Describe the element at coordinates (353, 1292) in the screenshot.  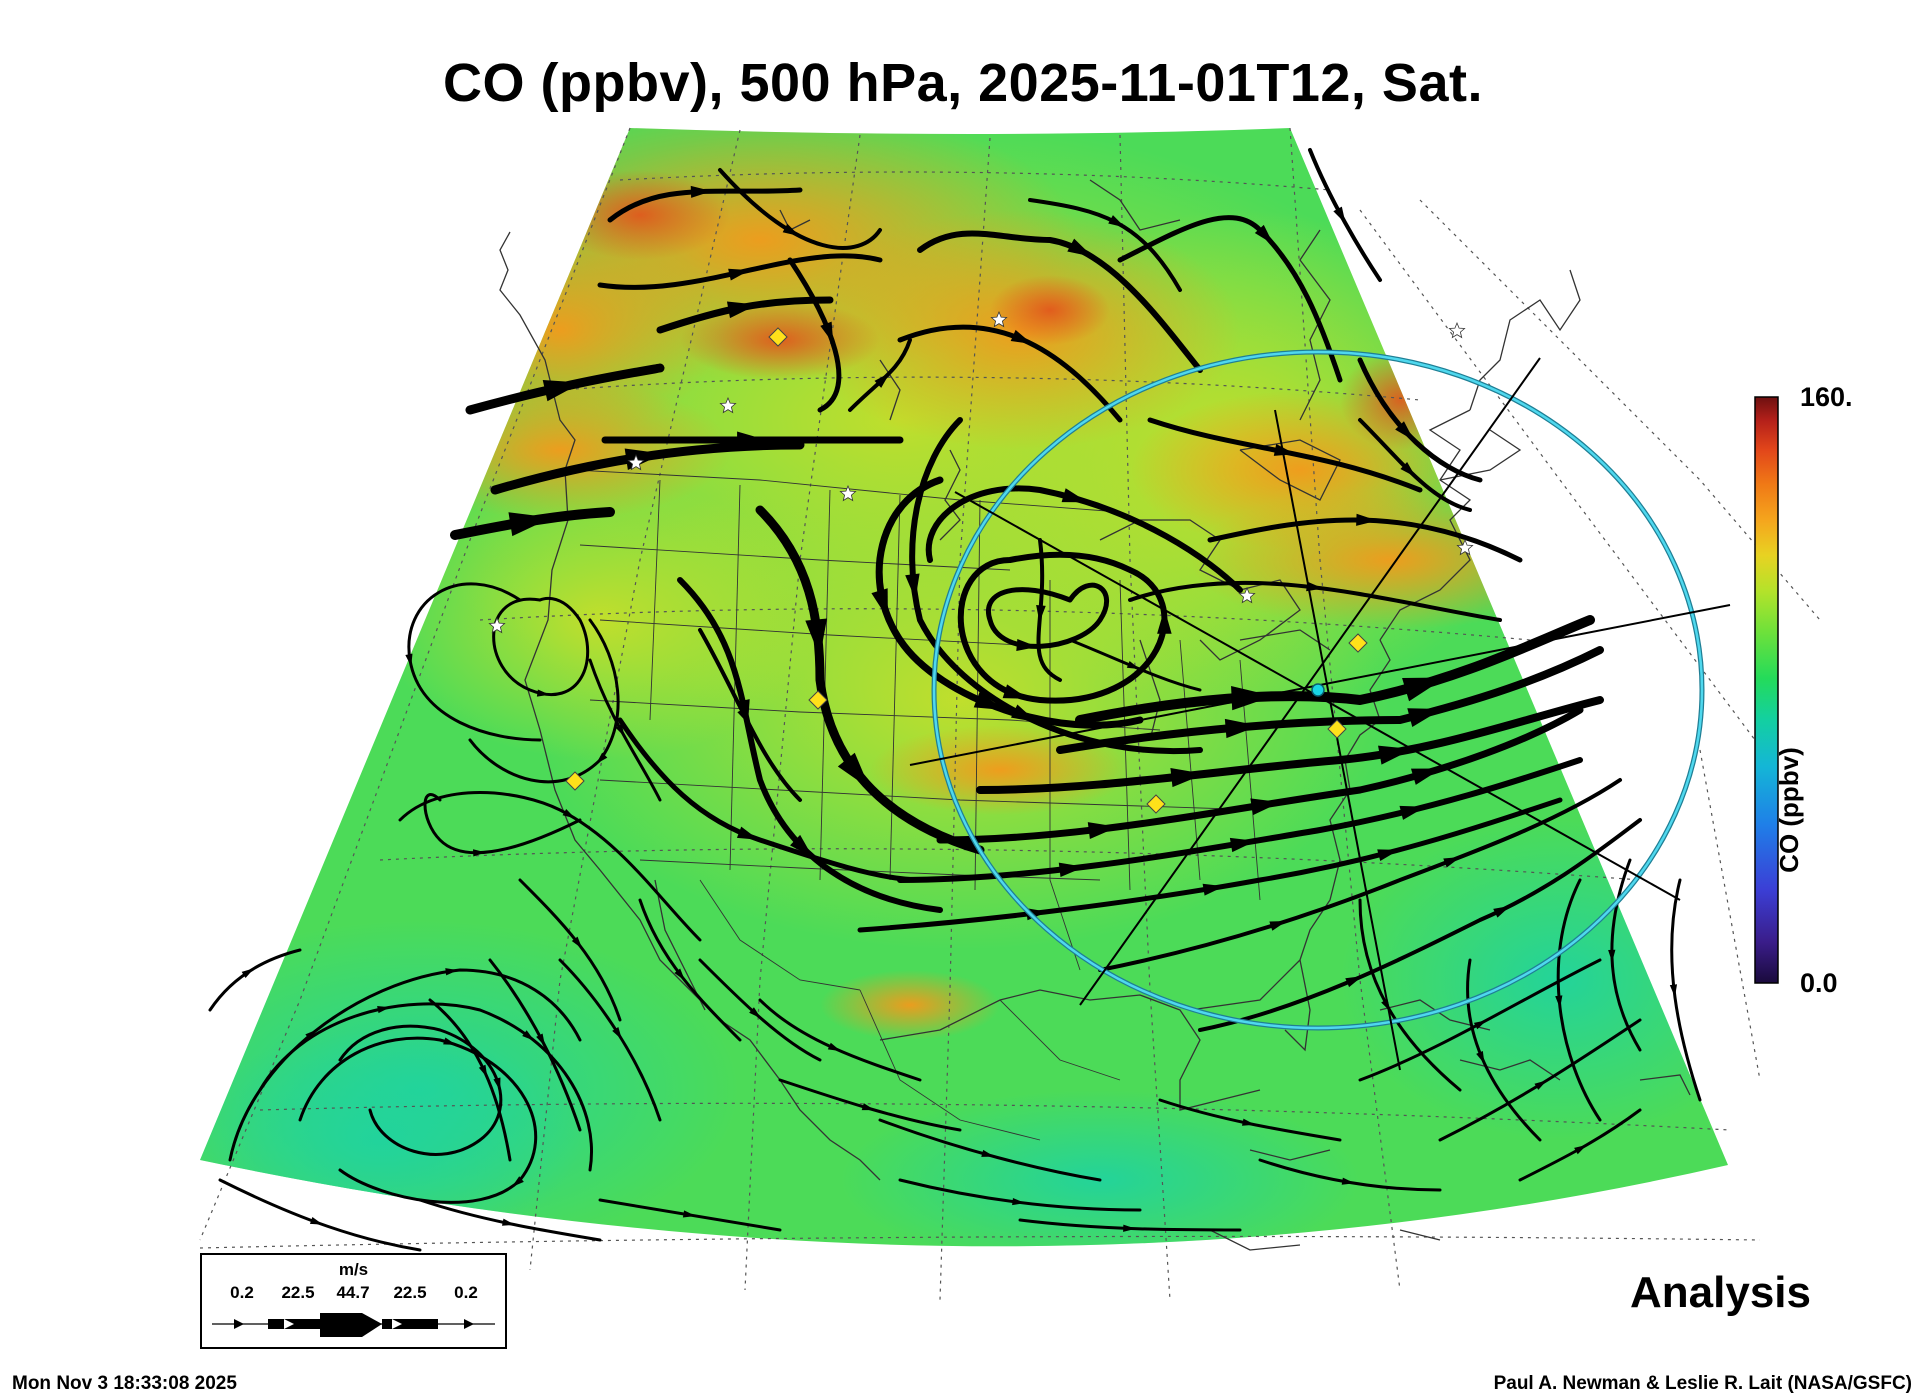
I see `wind-legend-tick: 44.7` at that location.